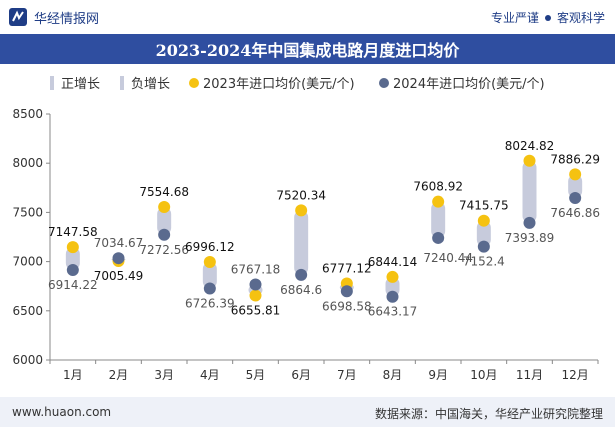 This screenshot has height=427, width=615. Describe the element at coordinates (469, 84) in the screenshot. I see `legend-label-3: 2024年进口均价(美元/个)` at that location.